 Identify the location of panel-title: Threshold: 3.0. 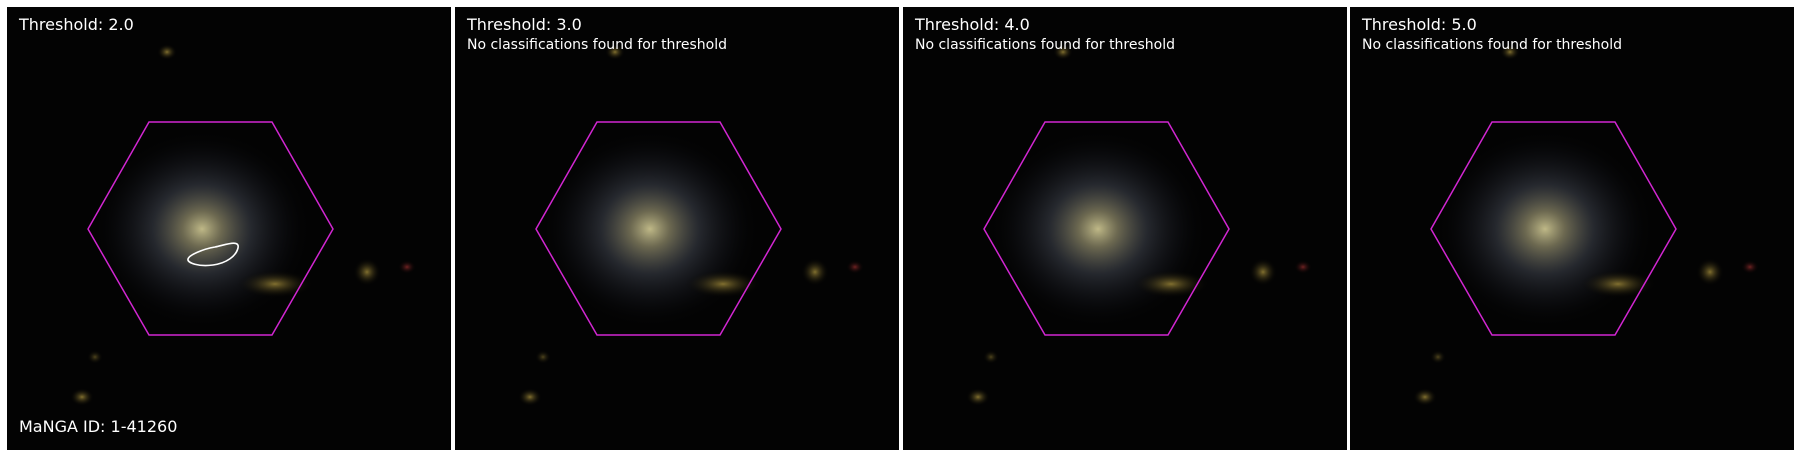
(524, 24).